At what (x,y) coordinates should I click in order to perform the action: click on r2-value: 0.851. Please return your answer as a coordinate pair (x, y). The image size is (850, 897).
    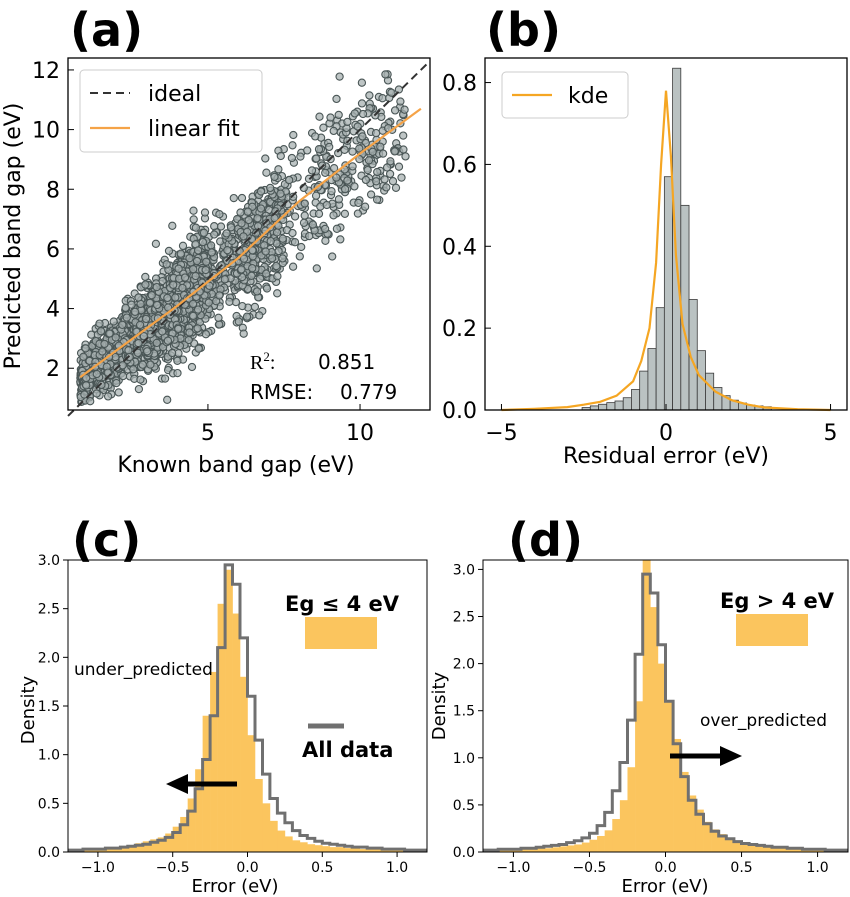
    Looking at the image, I should click on (346, 362).